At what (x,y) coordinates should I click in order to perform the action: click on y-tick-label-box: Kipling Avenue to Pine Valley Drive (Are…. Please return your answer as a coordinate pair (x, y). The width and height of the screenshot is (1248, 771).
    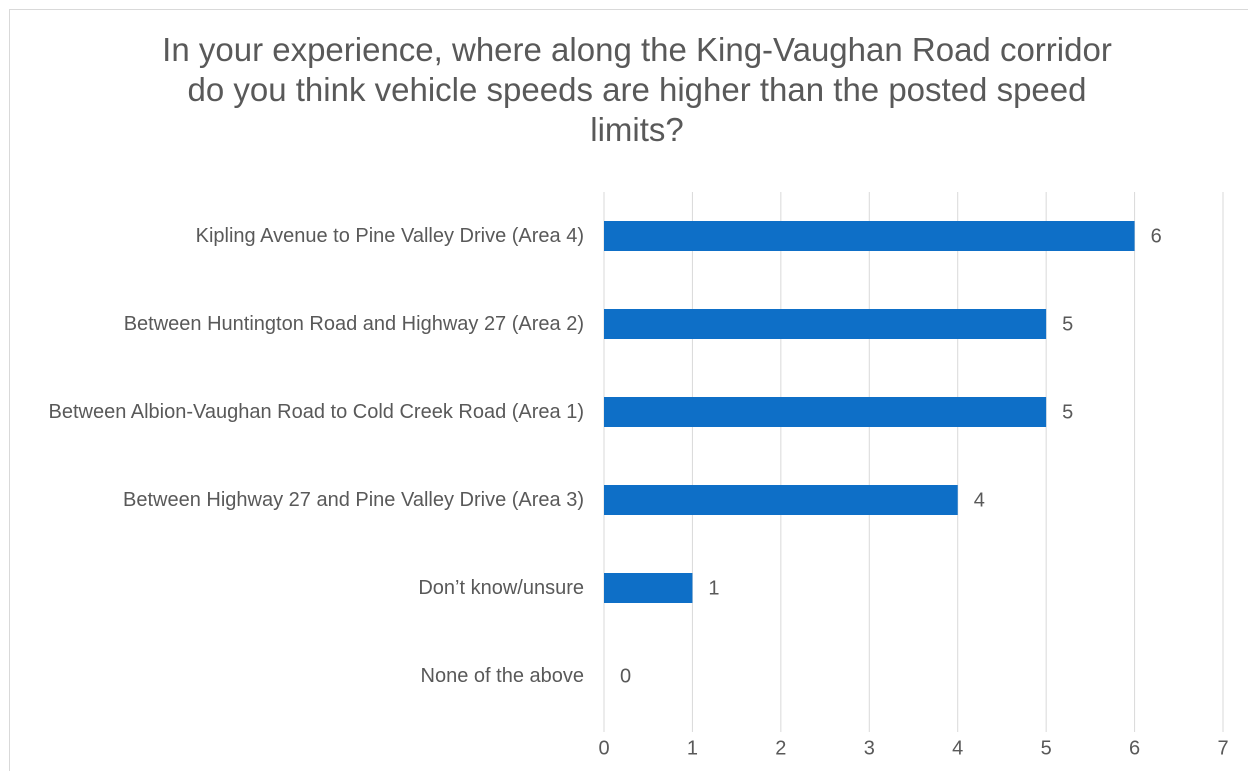
    Looking at the image, I should click on (297, 236).